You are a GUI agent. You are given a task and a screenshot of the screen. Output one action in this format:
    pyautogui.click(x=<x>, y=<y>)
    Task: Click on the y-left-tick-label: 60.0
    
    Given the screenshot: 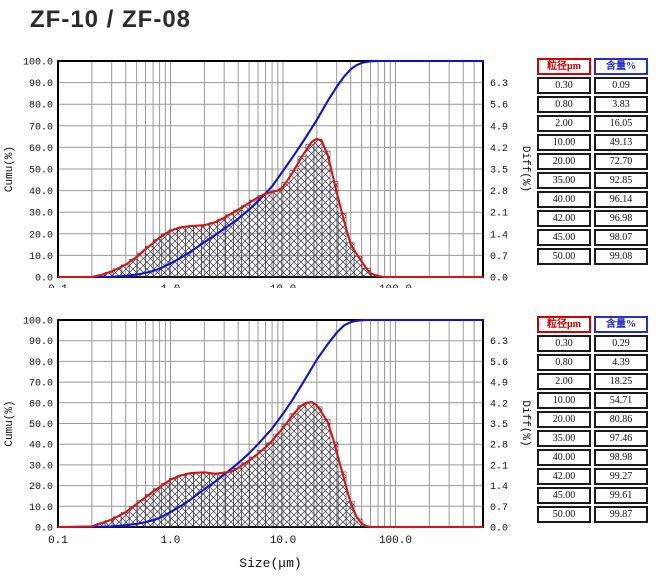 What is the action you would take?
    pyautogui.click(x=41, y=149)
    